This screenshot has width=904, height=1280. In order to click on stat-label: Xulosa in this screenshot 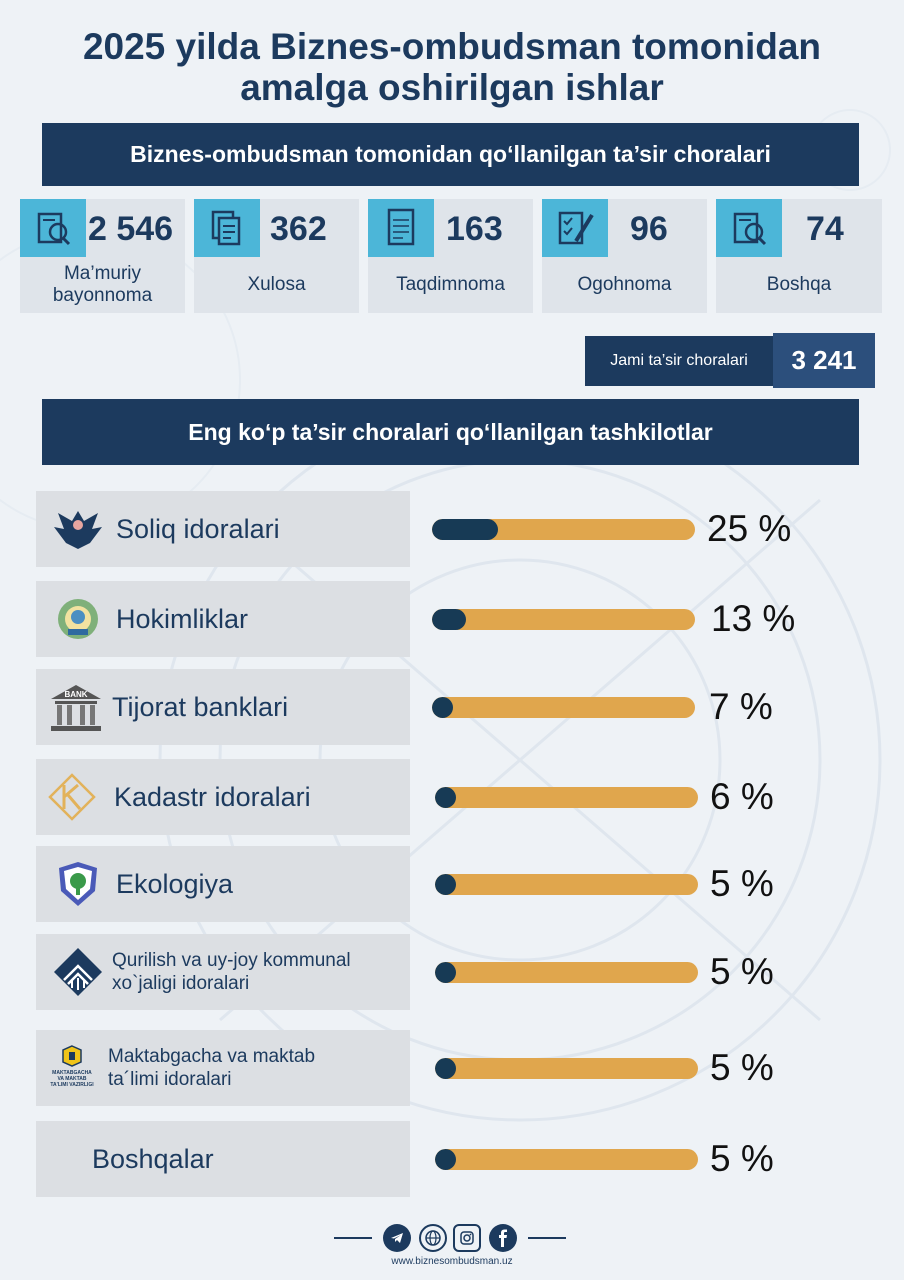, I will do `click(276, 284)`.